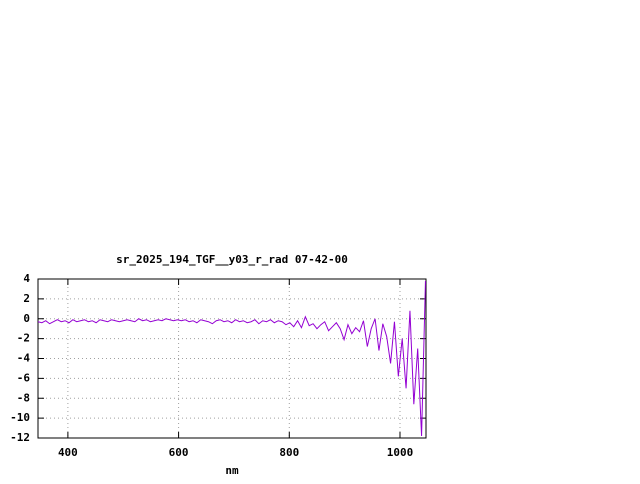 The image size is (640, 484). I want to click on chart-title: sr_2025_194_TGF__y03_r_rad 07-42-00, so click(232, 259).